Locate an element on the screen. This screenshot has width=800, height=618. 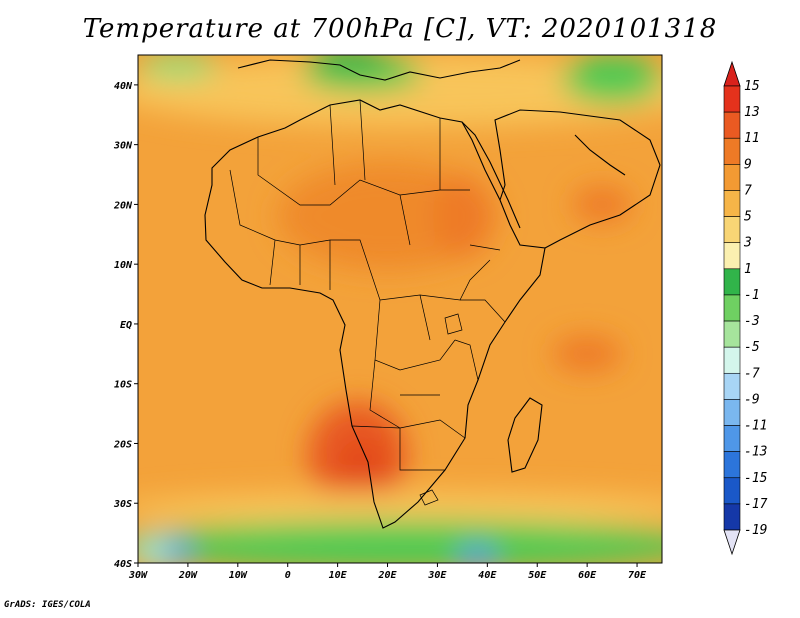
colorbar-label: -3 is located at coordinates (752, 321).